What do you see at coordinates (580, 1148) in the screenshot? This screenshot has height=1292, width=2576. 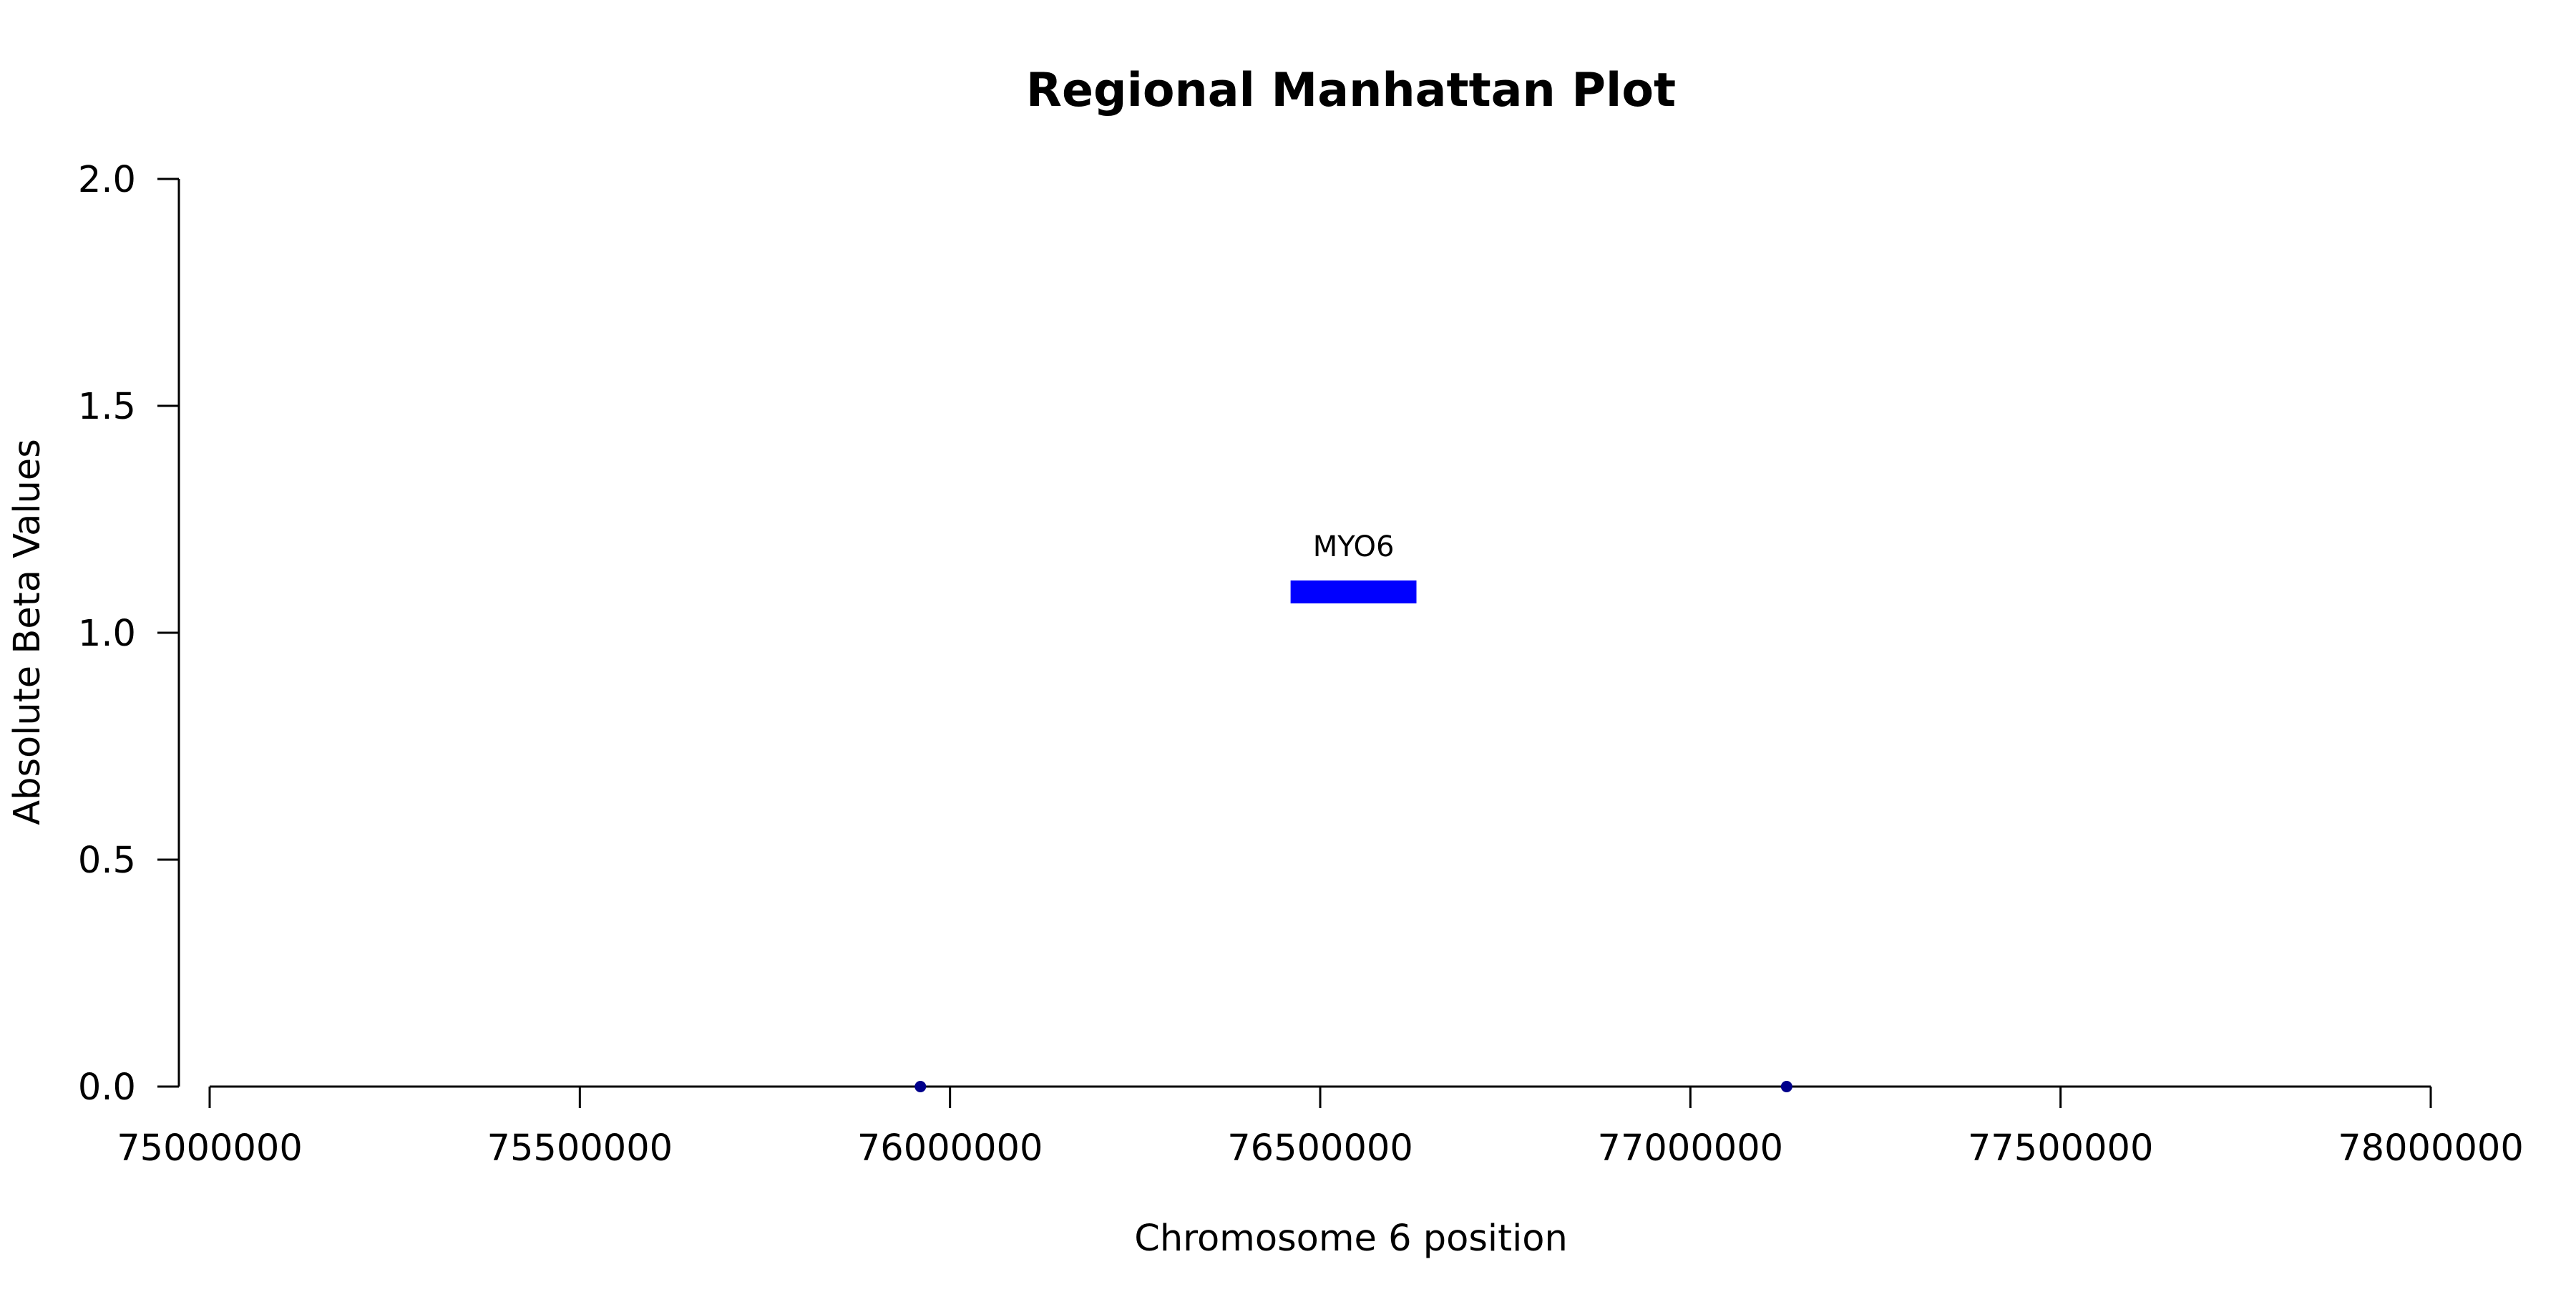 I see `x-tick-label: 75500000` at bounding box center [580, 1148].